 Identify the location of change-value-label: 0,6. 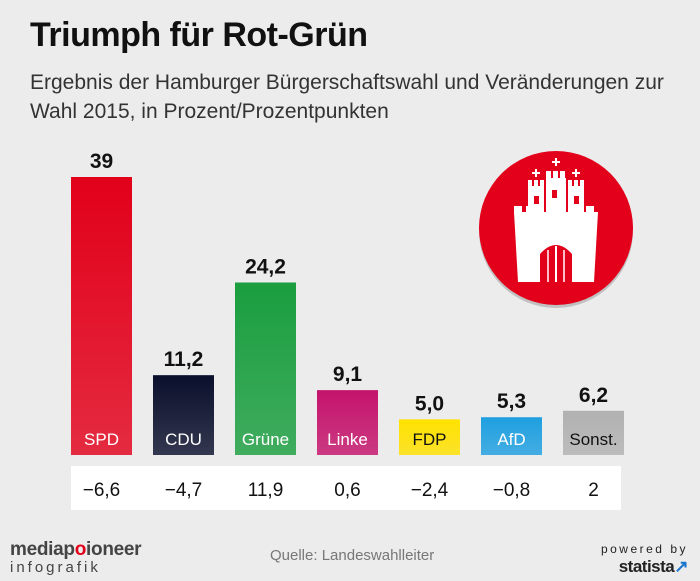
(347, 490).